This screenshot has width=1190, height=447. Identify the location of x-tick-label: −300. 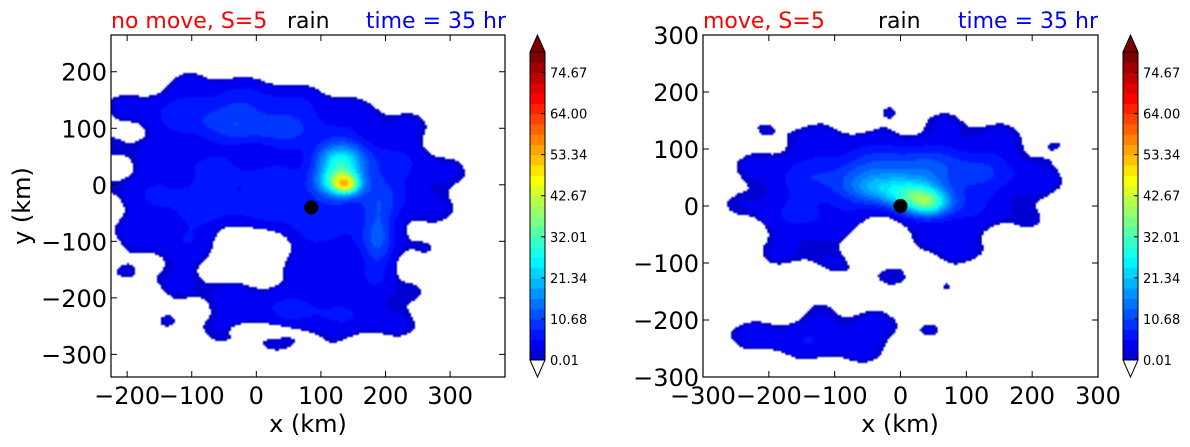
(703, 396).